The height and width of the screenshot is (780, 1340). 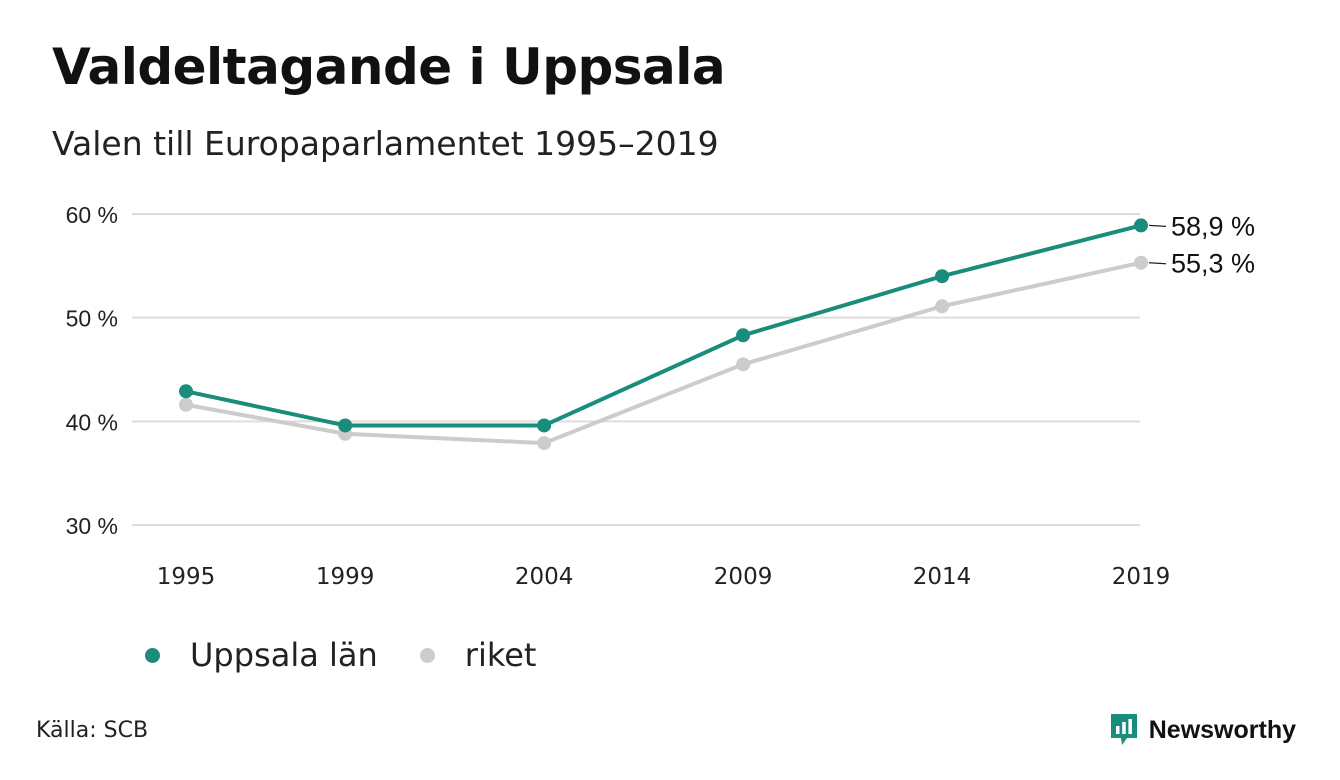 I want to click on legend-item-riket: riket, so click(x=478, y=655).